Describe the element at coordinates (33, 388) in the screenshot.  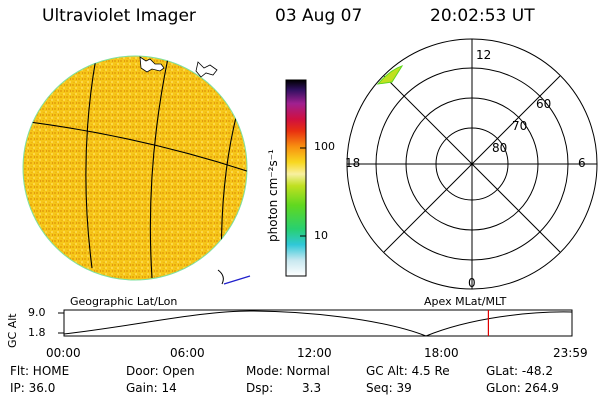
I see `status-ip: IP: 36.0` at that location.